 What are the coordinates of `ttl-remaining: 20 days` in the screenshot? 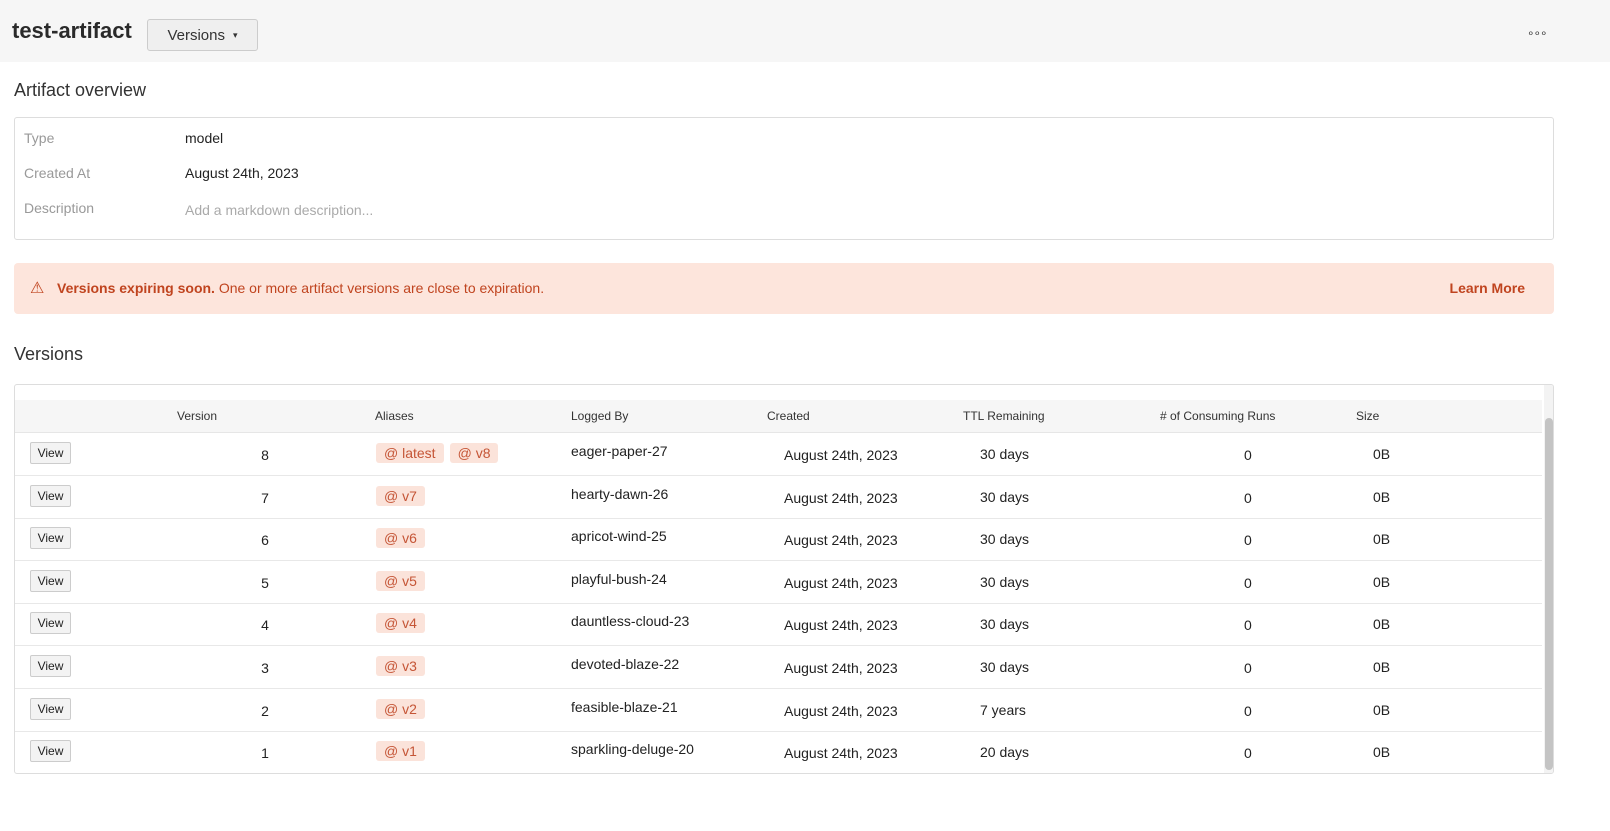 It's located at (1005, 752).